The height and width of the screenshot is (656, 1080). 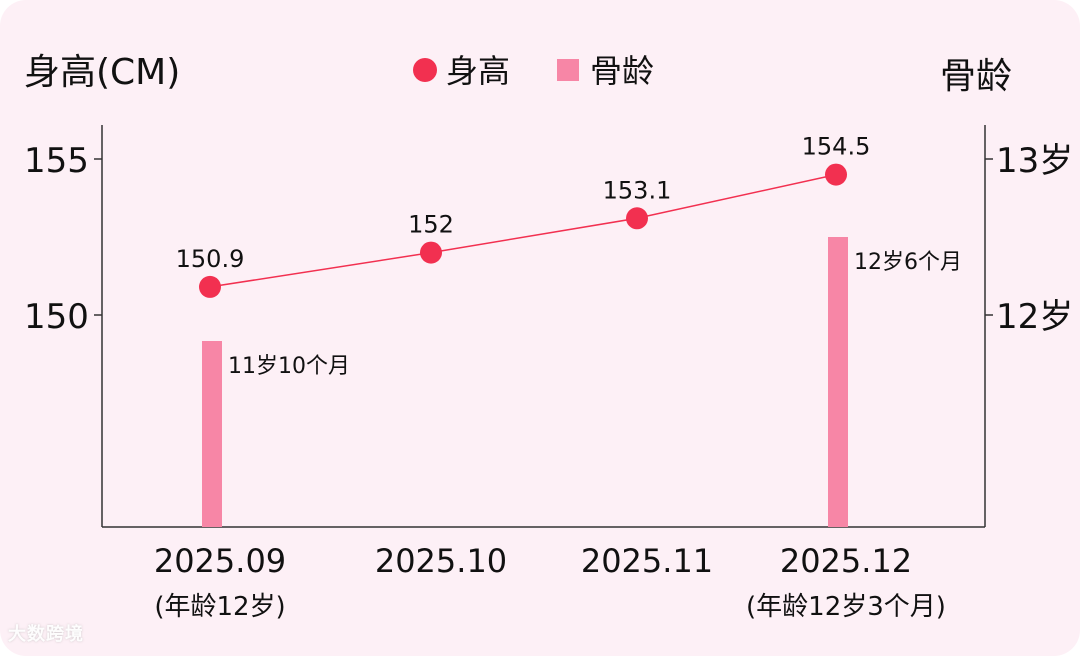 What do you see at coordinates (102, 72) in the screenshot?
I see `left-axis-title: 身高(CM)` at bounding box center [102, 72].